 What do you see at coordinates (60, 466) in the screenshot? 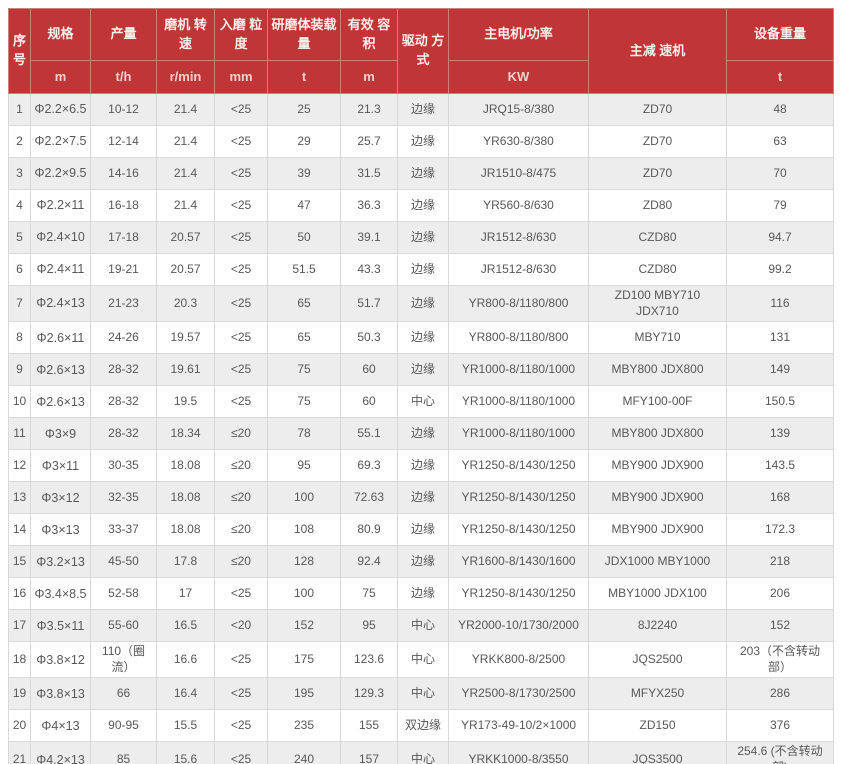
I see `cell-spec: Φ3×11` at bounding box center [60, 466].